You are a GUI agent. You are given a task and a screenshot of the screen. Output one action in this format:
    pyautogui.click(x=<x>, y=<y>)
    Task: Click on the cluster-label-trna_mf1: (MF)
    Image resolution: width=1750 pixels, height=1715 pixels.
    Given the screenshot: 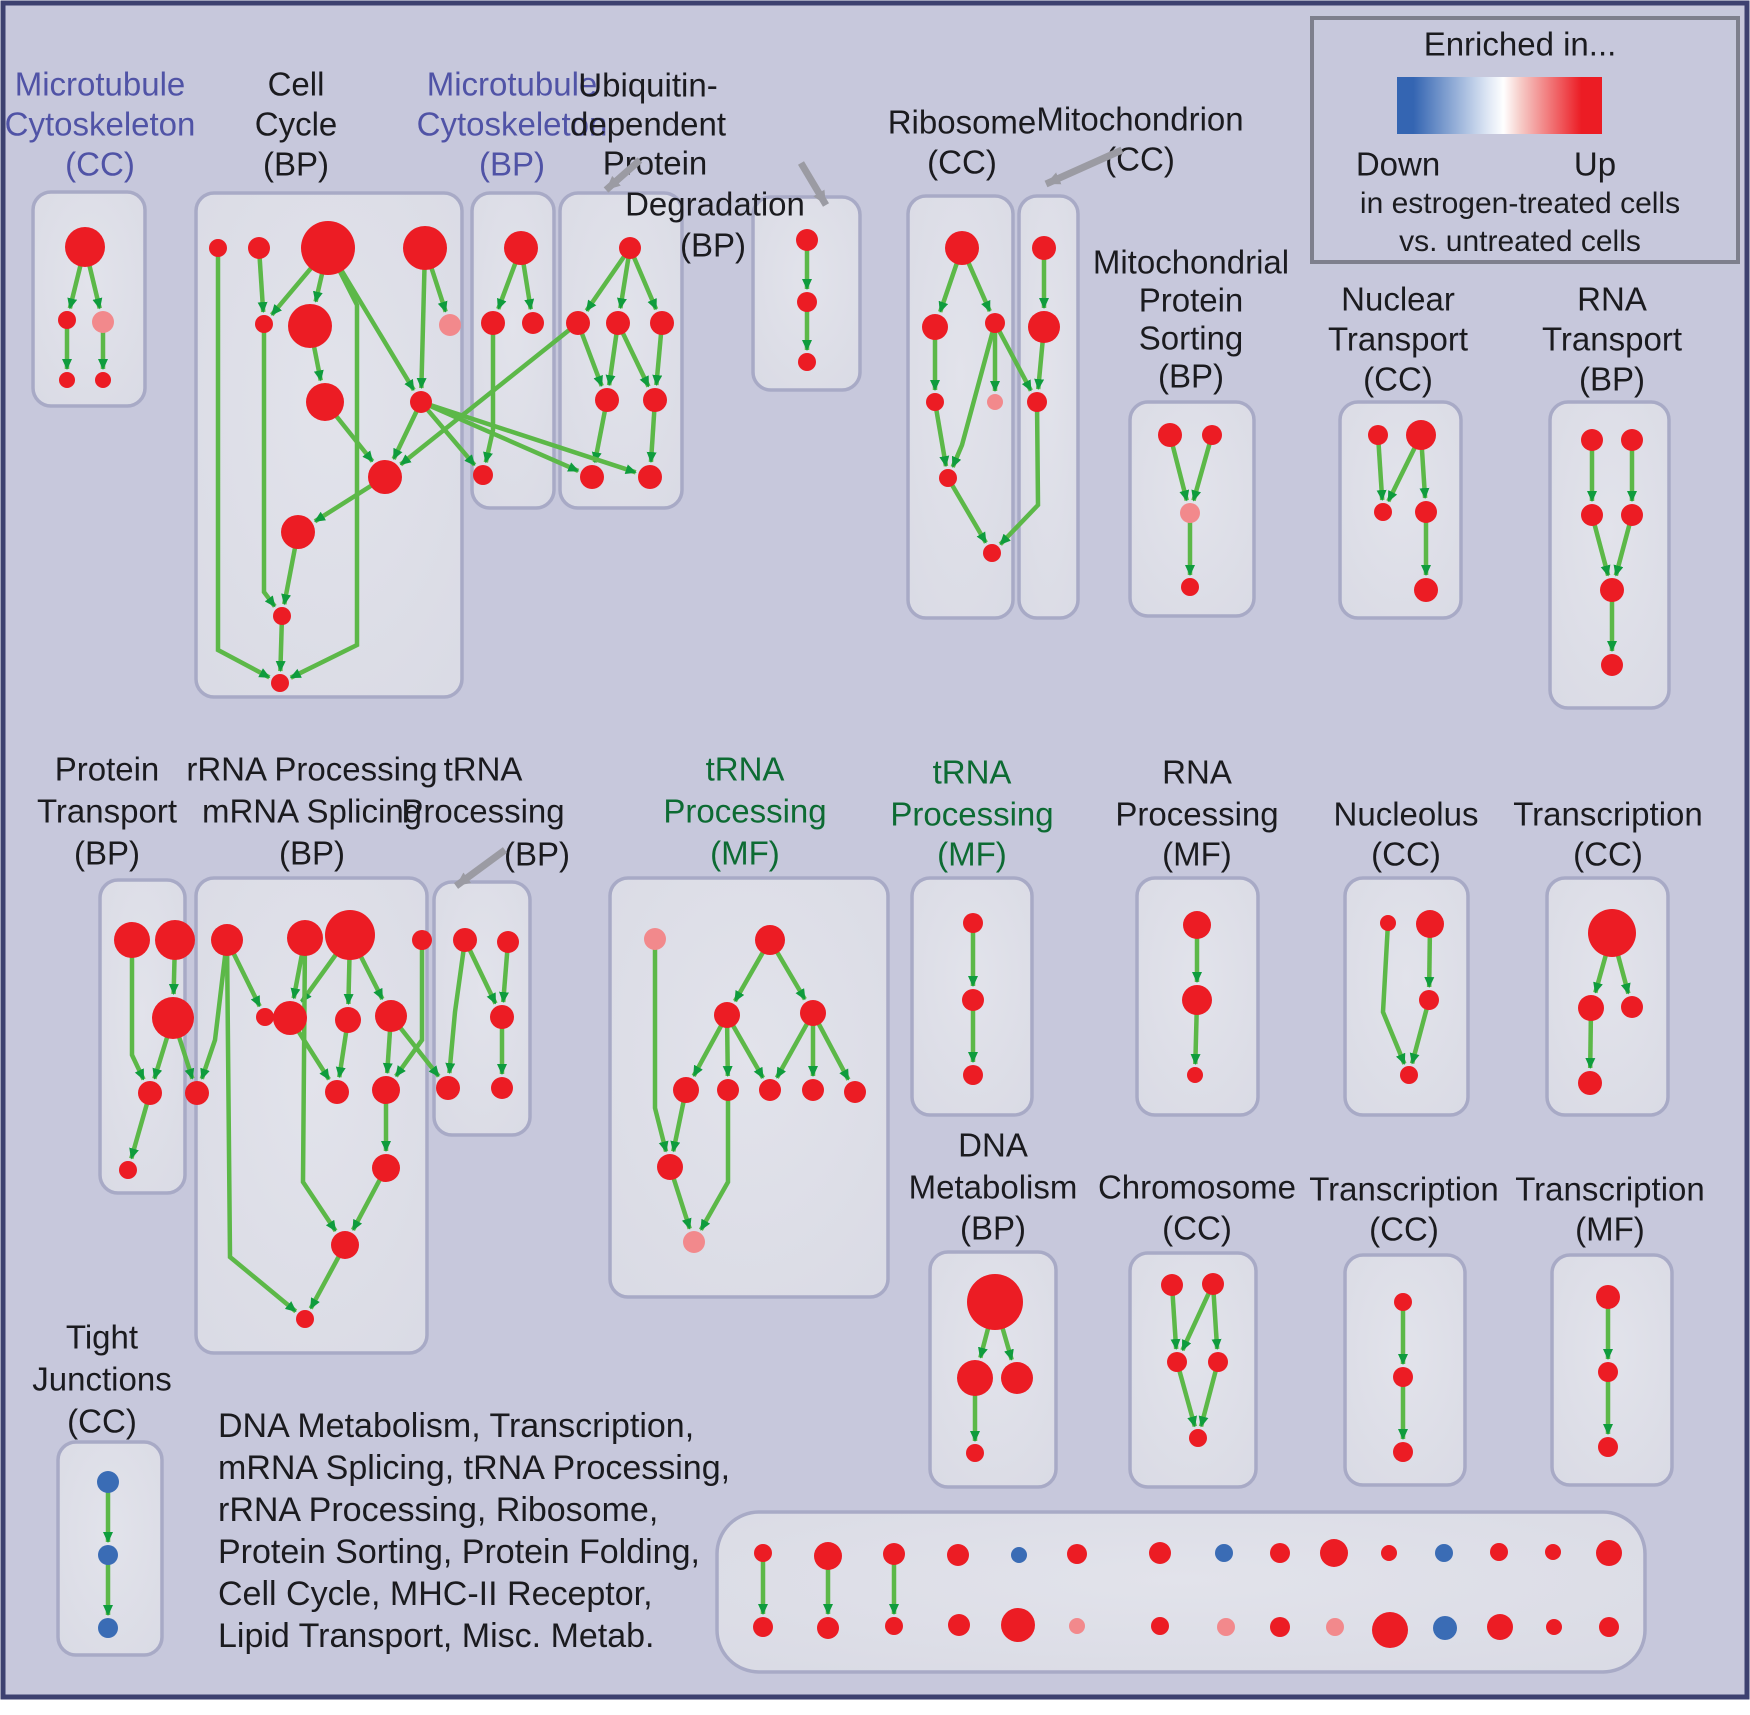 What is the action you would take?
    pyautogui.click(x=745, y=853)
    